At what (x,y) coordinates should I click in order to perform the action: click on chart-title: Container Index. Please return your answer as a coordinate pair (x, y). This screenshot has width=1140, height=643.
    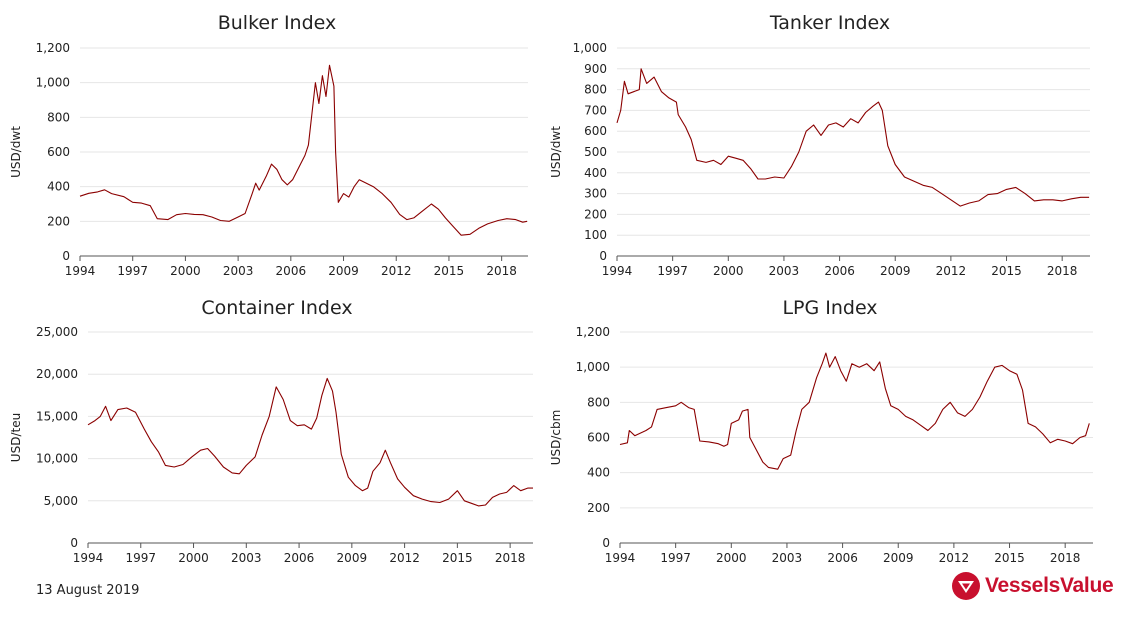
    Looking at the image, I should click on (276, 308).